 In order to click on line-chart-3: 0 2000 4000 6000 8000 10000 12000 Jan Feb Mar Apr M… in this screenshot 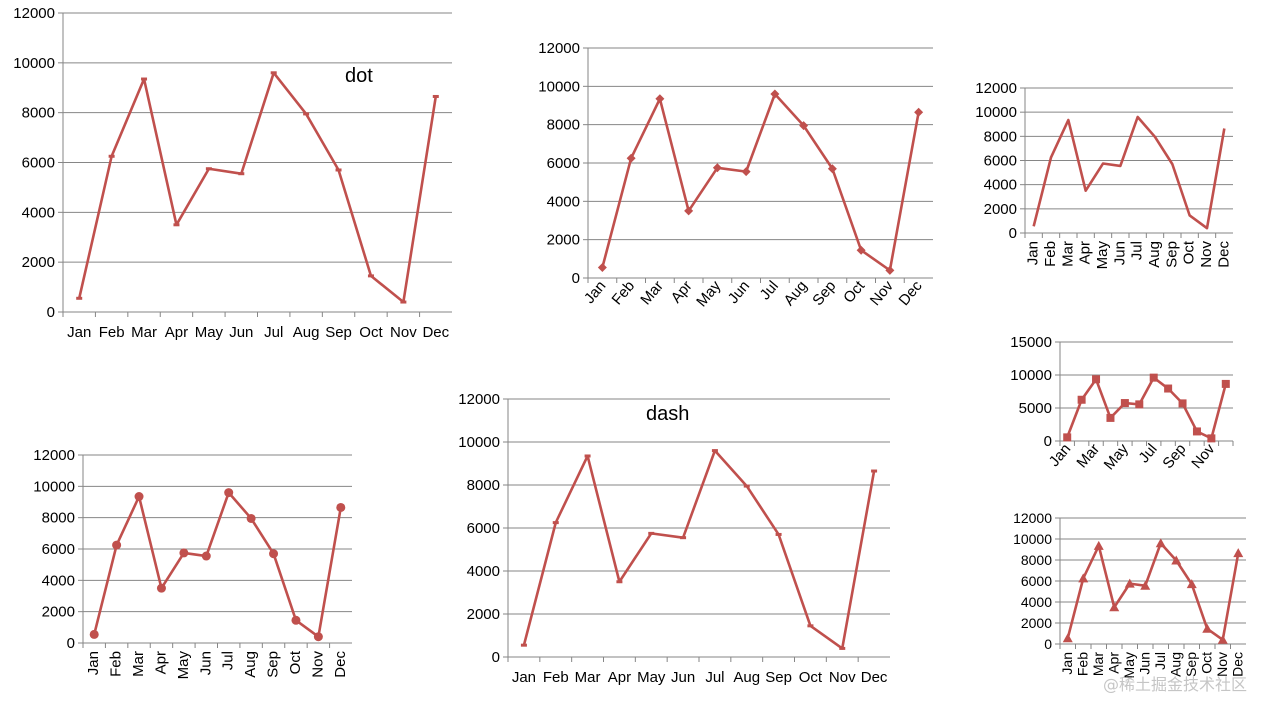, I will do `click(1104, 174)`.